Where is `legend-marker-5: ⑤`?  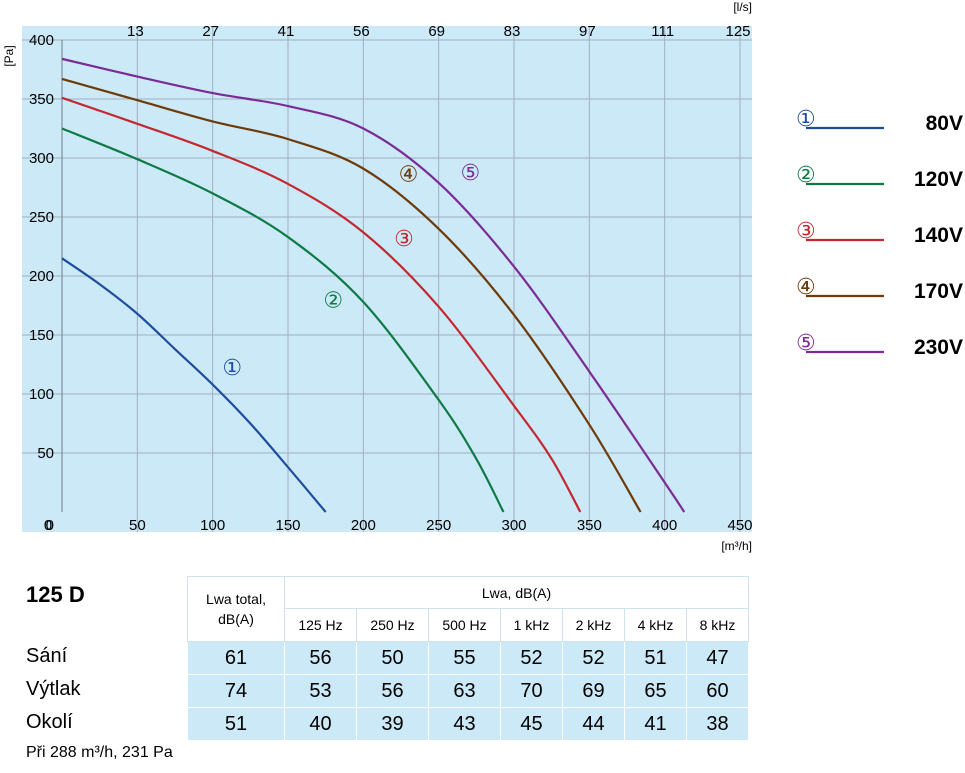 legend-marker-5: ⑤ is located at coordinates (806, 343).